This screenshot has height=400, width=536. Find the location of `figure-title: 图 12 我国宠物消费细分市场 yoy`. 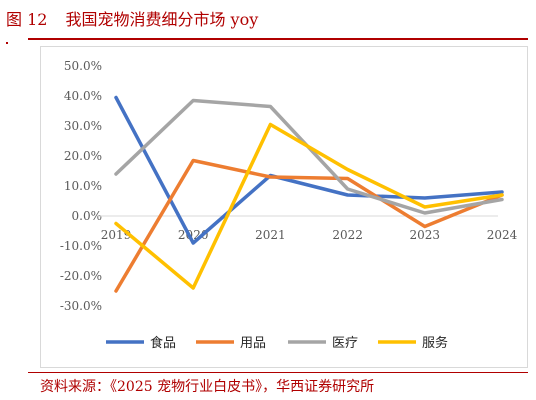

figure-title: 图 12 我国宠物消费细分市场 yoy is located at coordinates (132, 18).